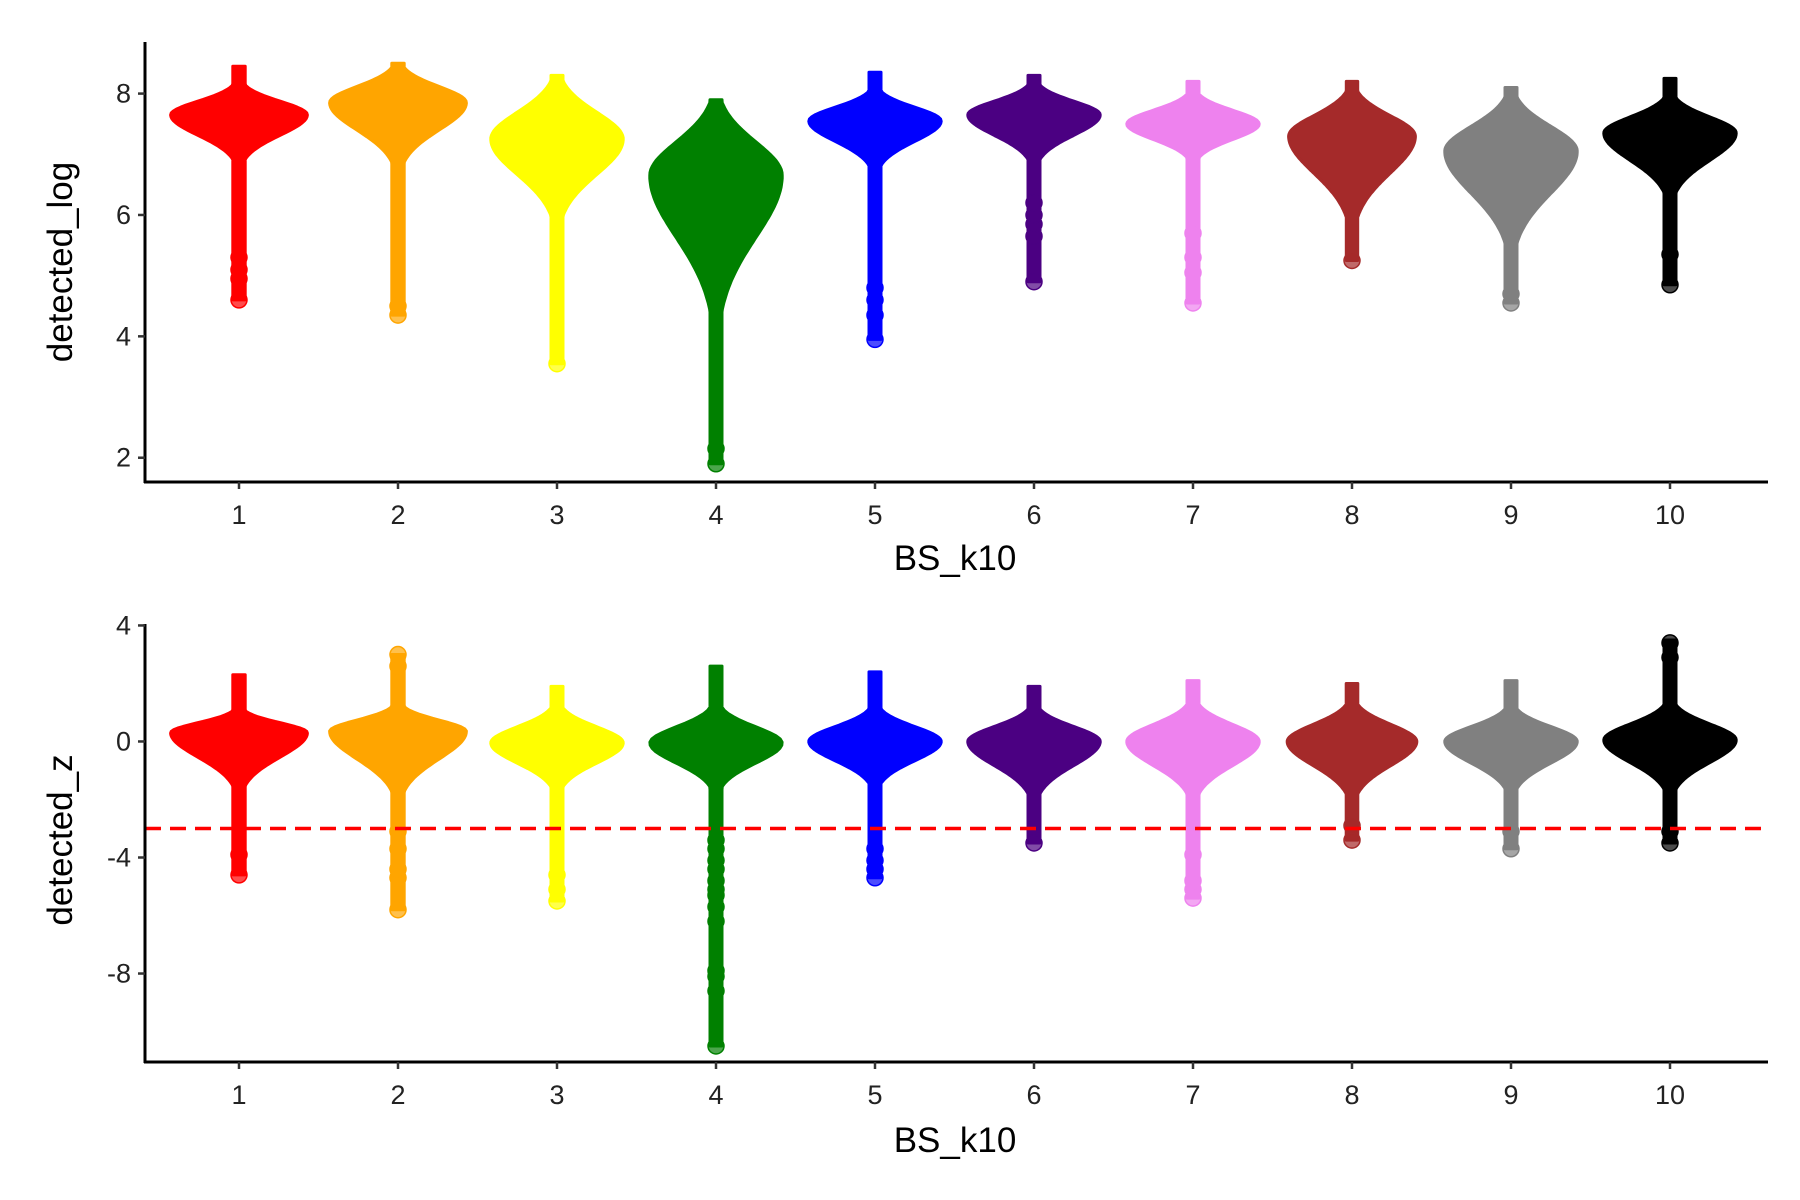  Describe the element at coordinates (123, 741) in the screenshot. I see `y-tick-label: 0` at that location.